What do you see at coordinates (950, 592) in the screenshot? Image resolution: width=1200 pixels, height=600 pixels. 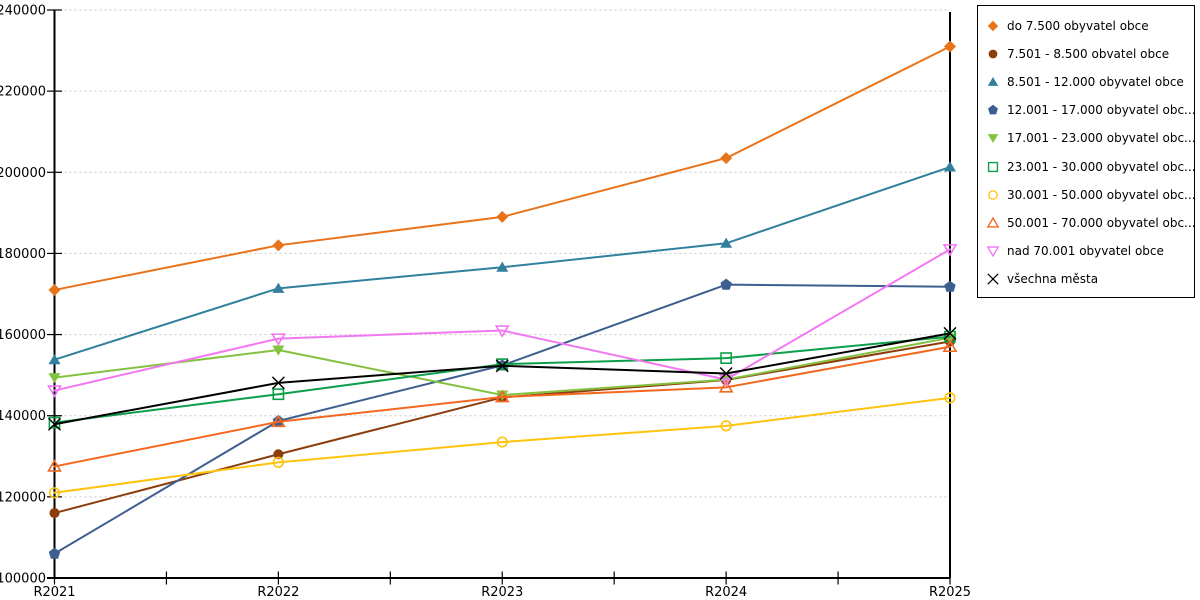 I see `x-tick-label: R2025` at bounding box center [950, 592].